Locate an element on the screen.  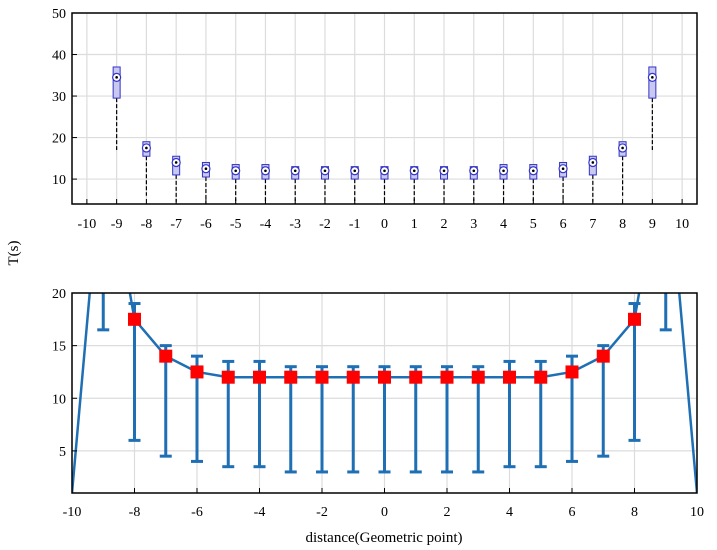
bottom-y-tick-label: 15 is located at coordinates (59, 347).